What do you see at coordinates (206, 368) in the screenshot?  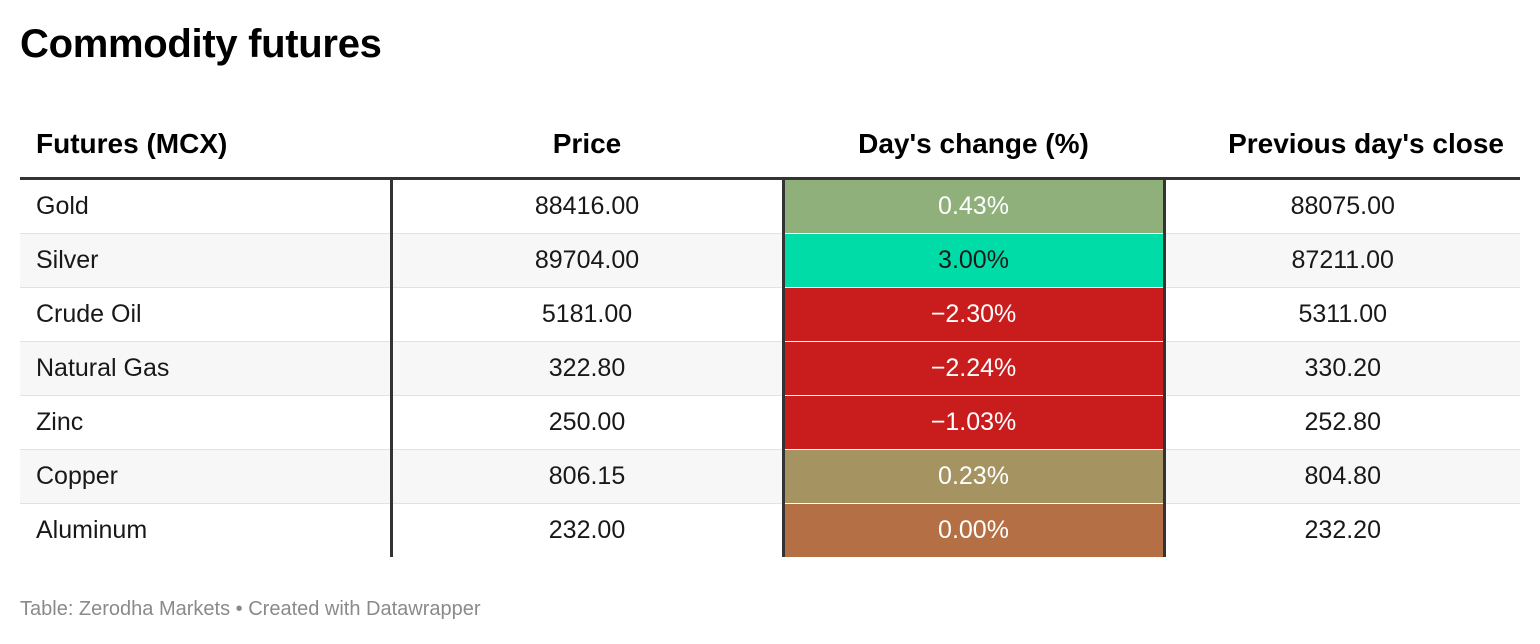 I see `commodity-name-cell: Natural Gas` at bounding box center [206, 368].